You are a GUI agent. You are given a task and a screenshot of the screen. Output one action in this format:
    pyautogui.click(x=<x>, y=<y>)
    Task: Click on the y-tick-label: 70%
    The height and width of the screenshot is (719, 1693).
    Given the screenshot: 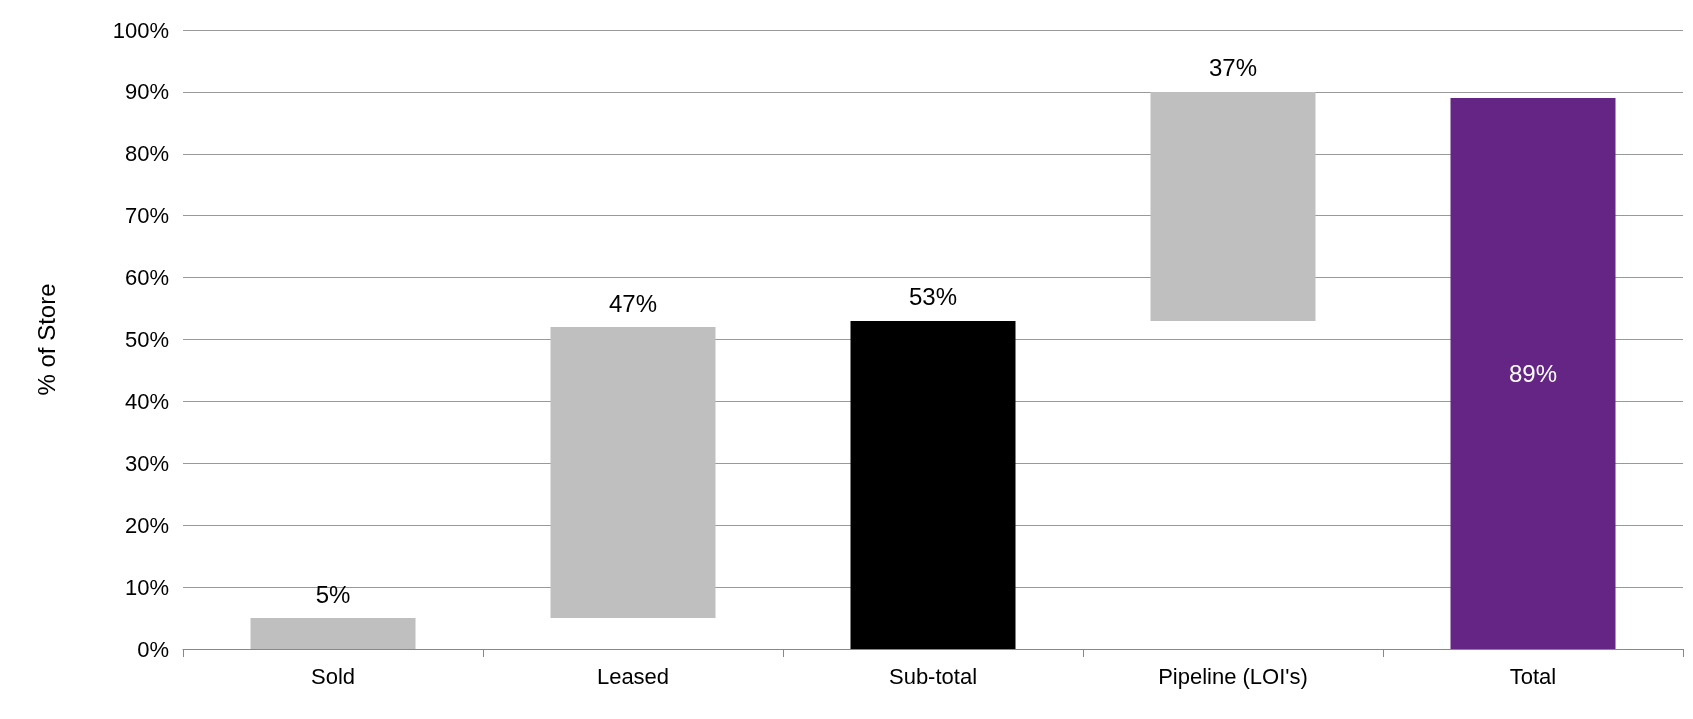 What is the action you would take?
    pyautogui.click(x=146, y=216)
    